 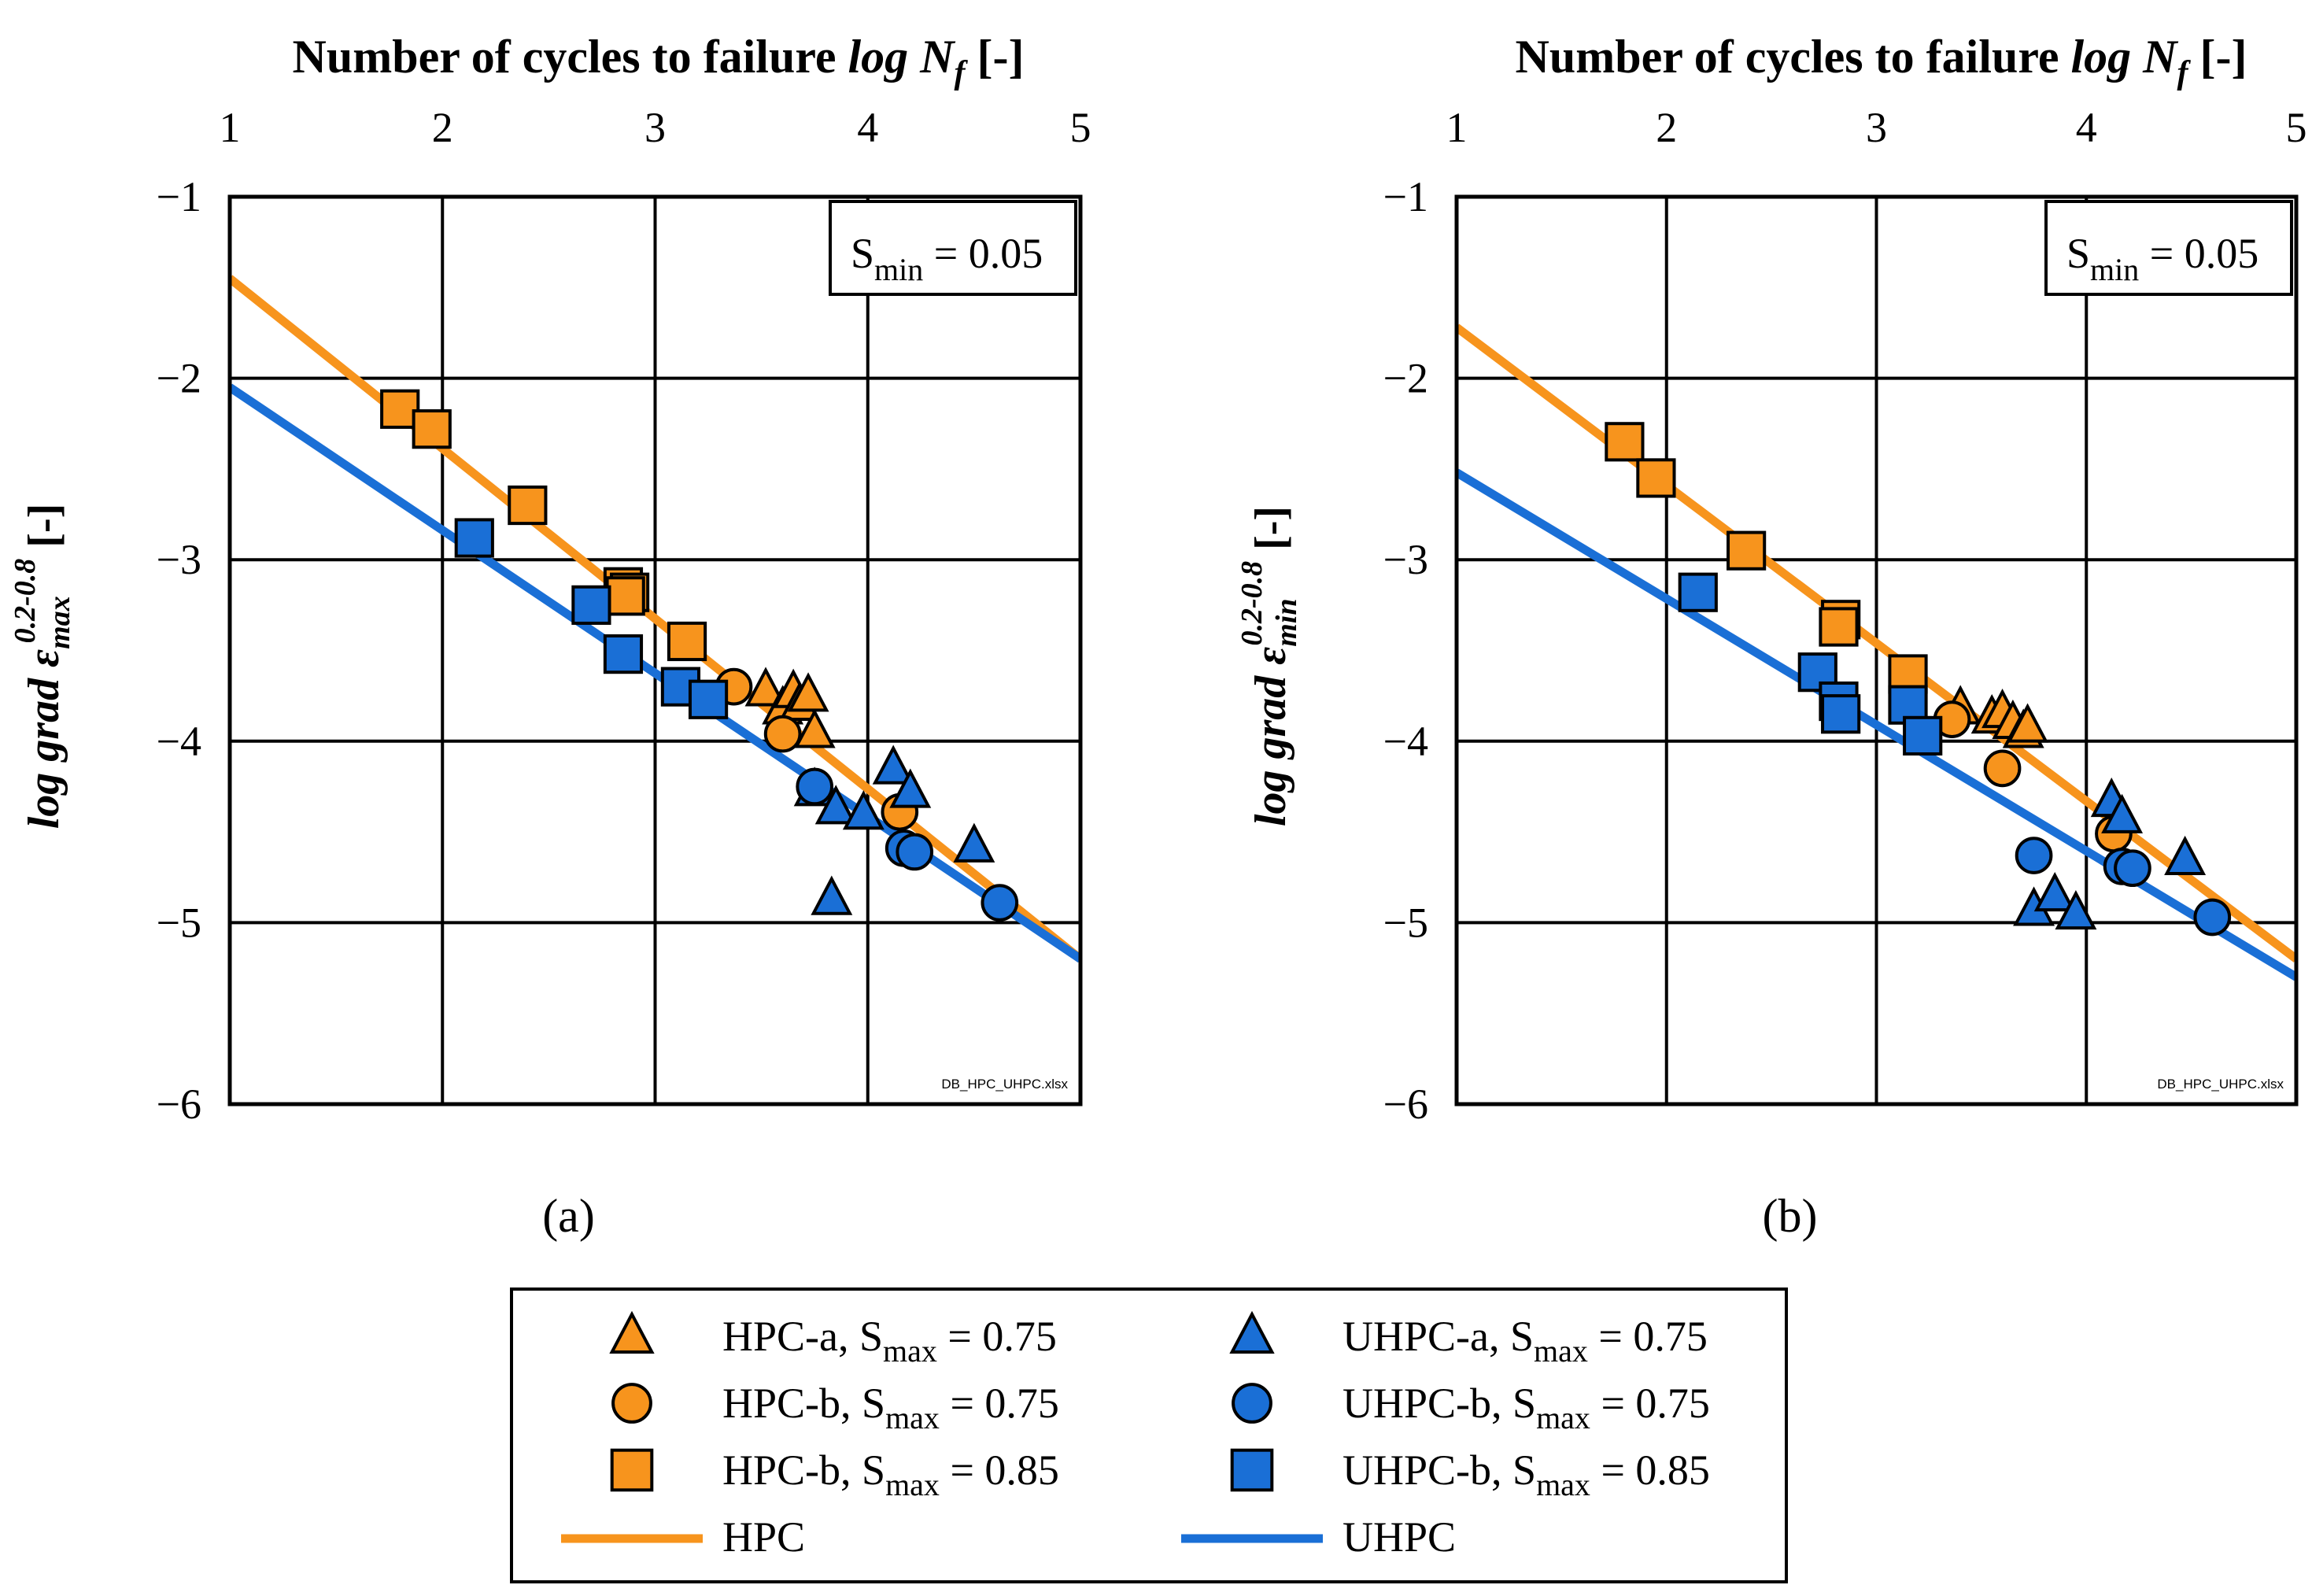 I want to click on y-axis-title: log grad εmax0.2-0.8 [-], so click(x=43, y=666).